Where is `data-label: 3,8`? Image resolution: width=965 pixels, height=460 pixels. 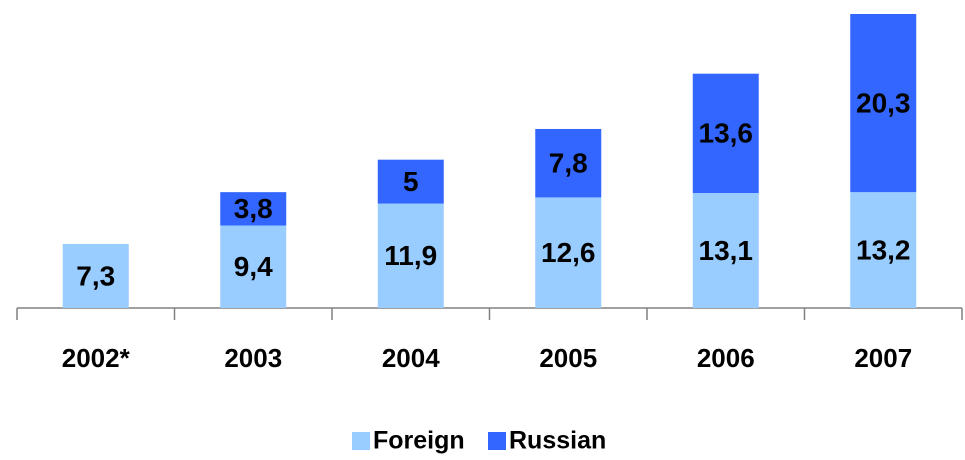 data-label: 3,8 is located at coordinates (253, 208).